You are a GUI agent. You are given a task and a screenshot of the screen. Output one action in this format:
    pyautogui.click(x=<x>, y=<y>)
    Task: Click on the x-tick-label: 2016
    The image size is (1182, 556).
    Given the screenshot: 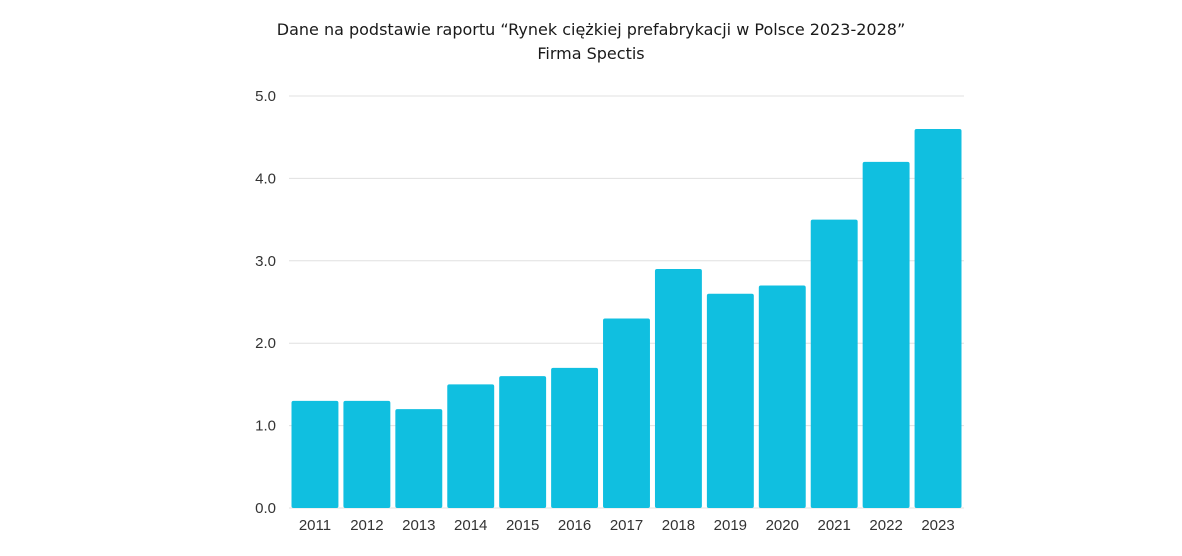 What is the action you would take?
    pyautogui.click(x=574, y=525)
    